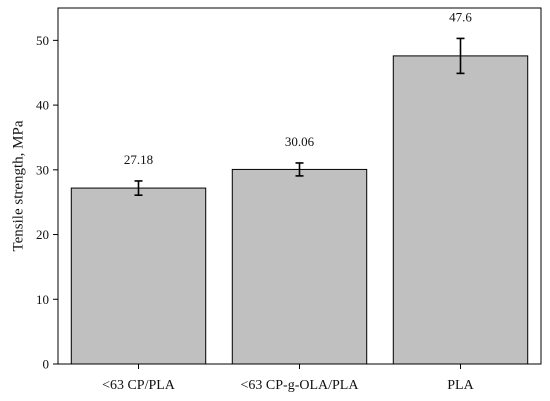  Describe the element at coordinates (18, 185) in the screenshot. I see `y-axis-title: Tensile strength, MPa` at that location.